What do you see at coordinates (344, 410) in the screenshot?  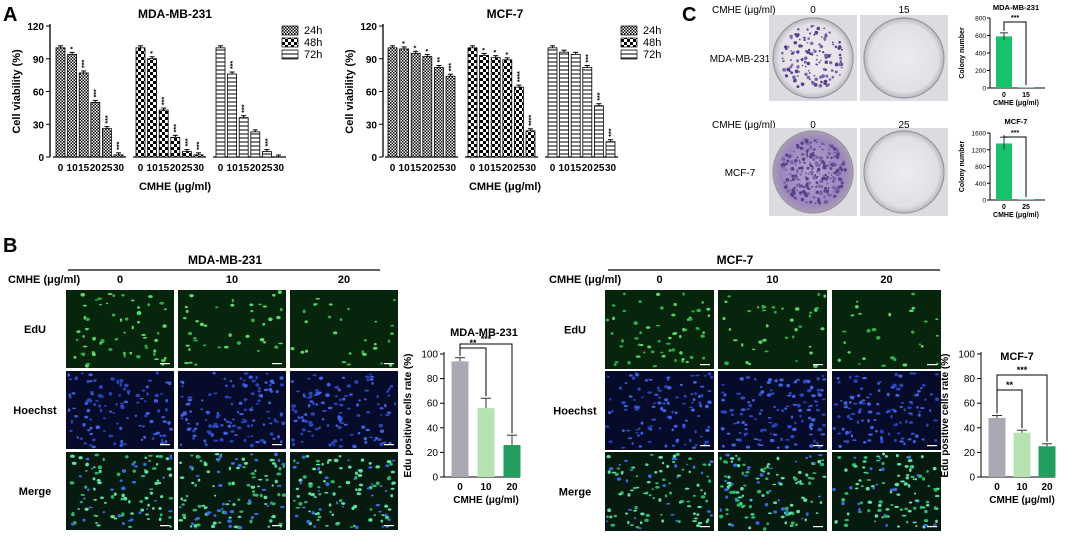 I see `micrograph-hoechst` at bounding box center [344, 410].